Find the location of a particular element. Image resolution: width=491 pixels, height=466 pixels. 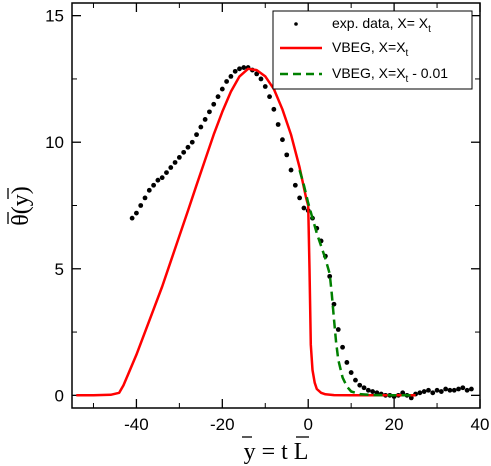

x-tick-label-4: 40 is located at coordinates (480, 424).